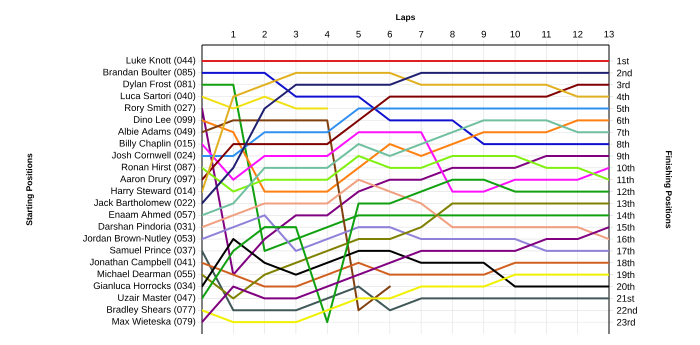 This screenshot has width=700, height=345. What do you see at coordinates (625, 192) in the screenshot?
I see `y-tick-label: 12th` at bounding box center [625, 192].